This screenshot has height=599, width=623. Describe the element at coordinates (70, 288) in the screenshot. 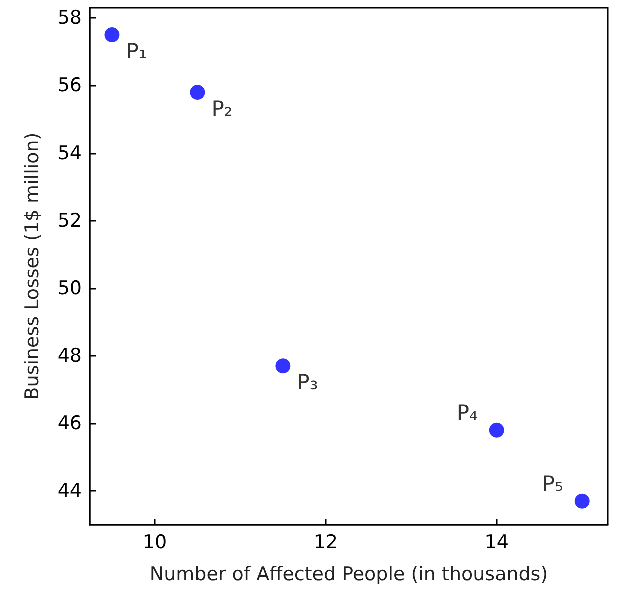

I see `y-tick-label: 50` at that location.